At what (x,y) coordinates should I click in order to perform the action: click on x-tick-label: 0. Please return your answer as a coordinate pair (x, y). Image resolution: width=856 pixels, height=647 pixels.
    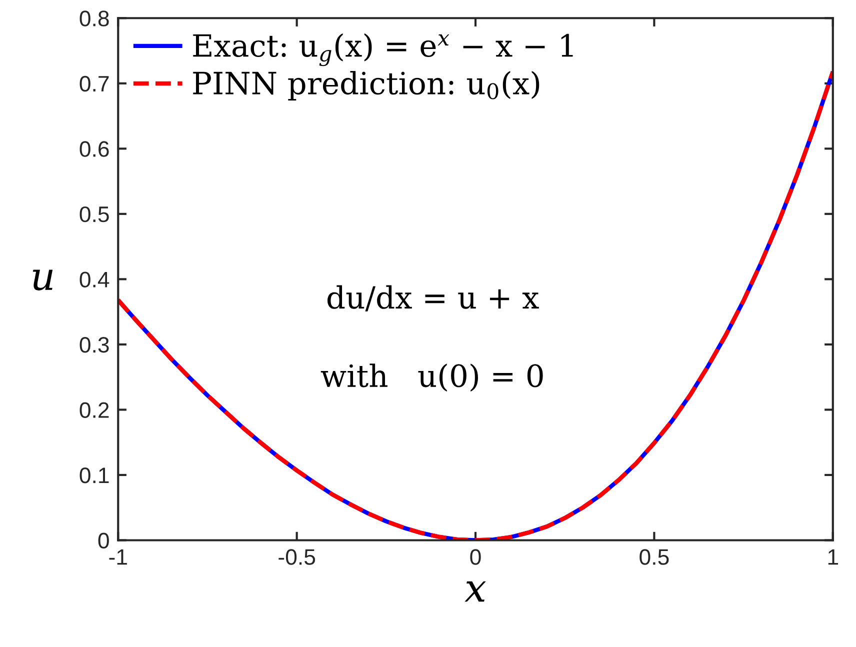
    Looking at the image, I should click on (475, 557).